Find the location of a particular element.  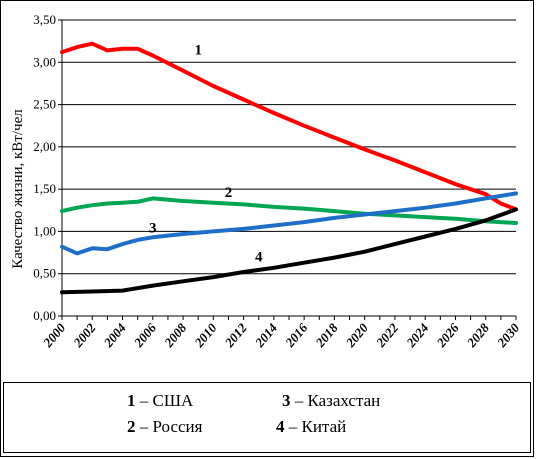

y-tick-label: 1,00 is located at coordinates (44, 230).